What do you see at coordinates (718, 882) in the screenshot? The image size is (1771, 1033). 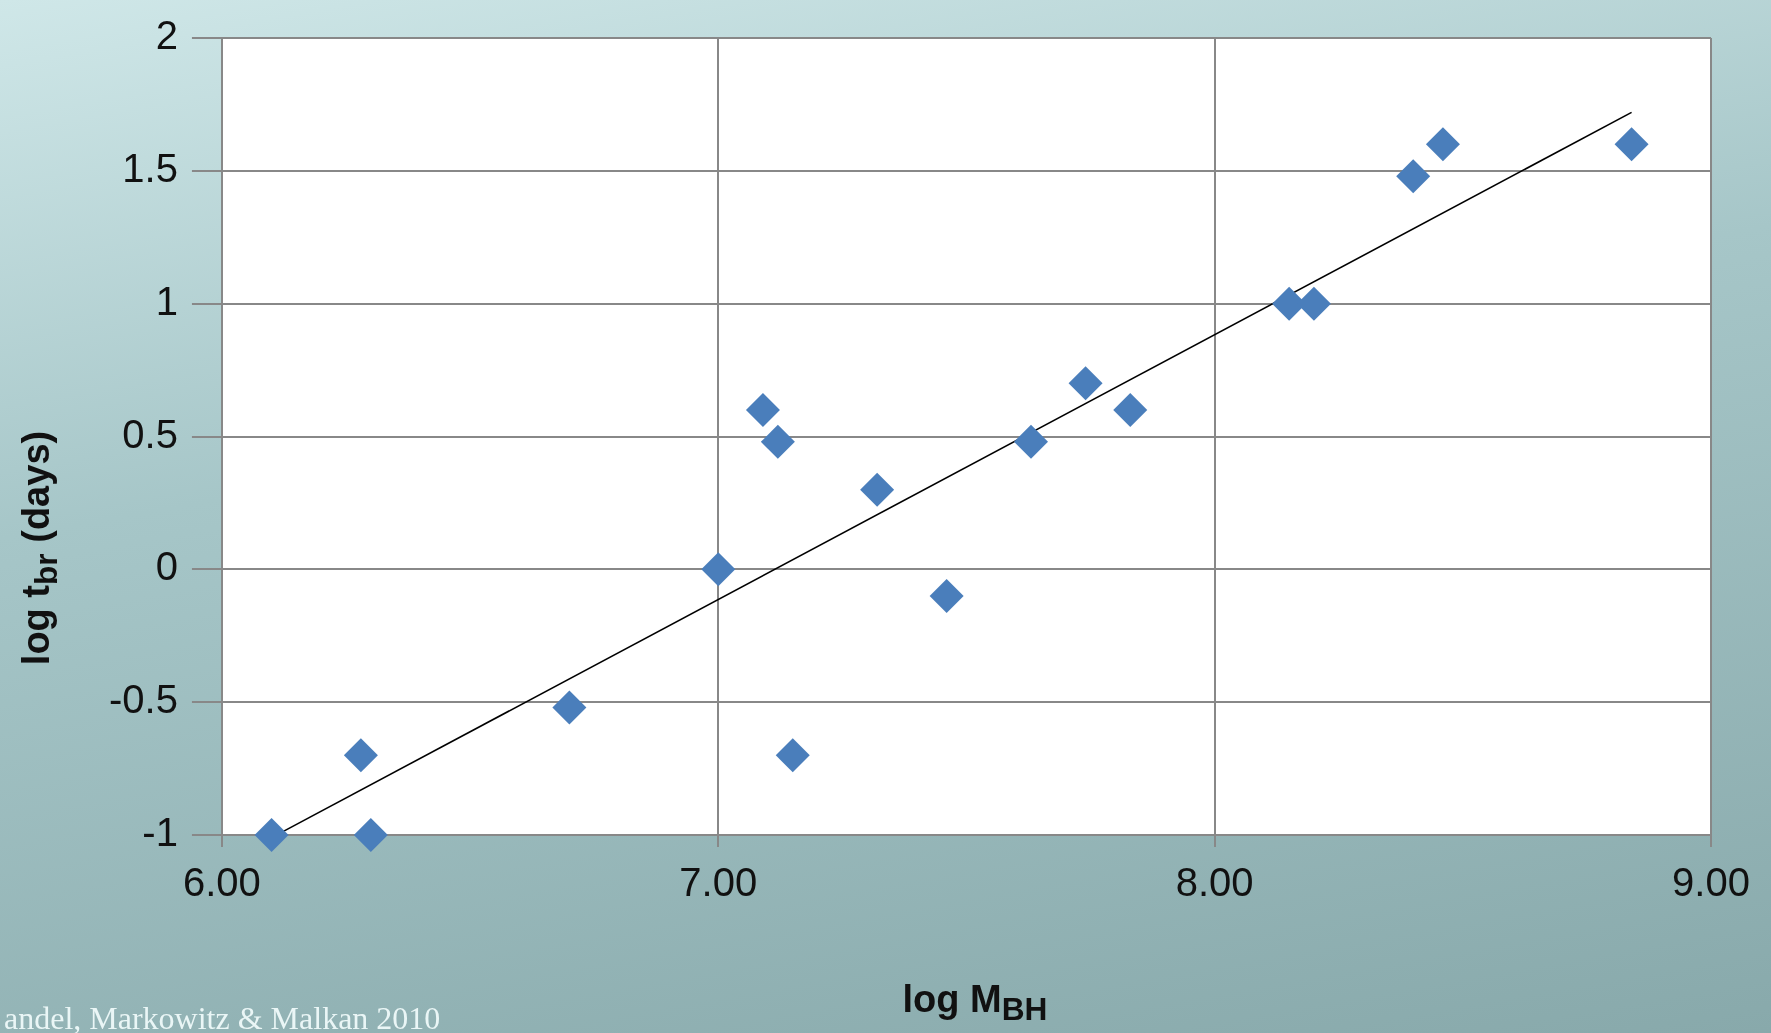 I see `x-tick-label: 7.00` at bounding box center [718, 882].